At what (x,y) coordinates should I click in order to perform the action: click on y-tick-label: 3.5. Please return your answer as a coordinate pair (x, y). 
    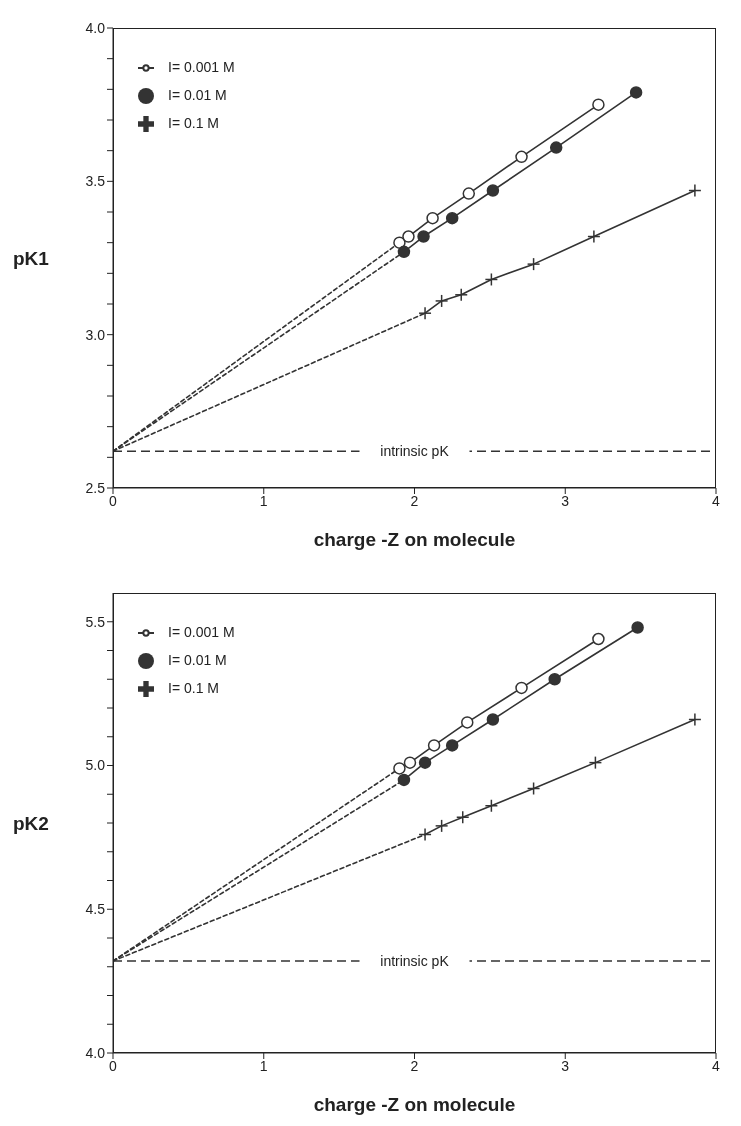
    Looking at the image, I should click on (95, 181).